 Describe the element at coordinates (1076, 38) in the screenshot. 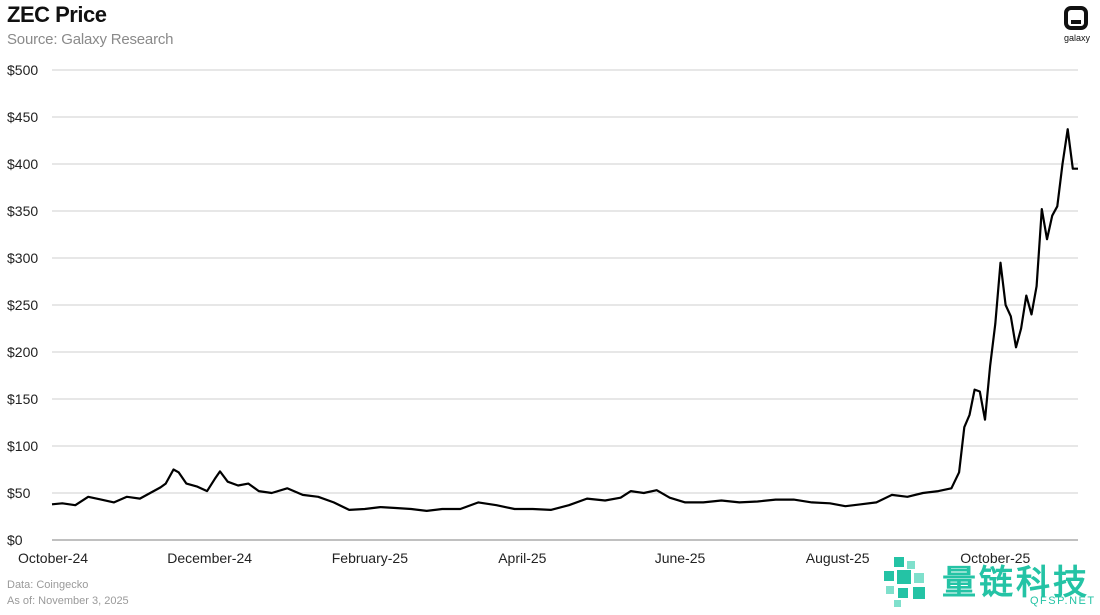

I see `galaxy-logo-text: galaxy` at that location.